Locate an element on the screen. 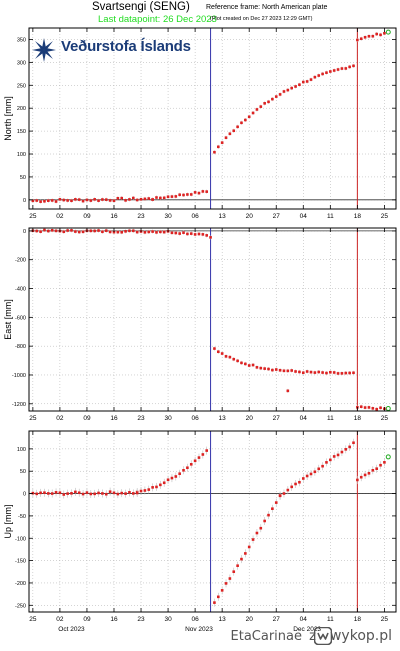 The image size is (400, 651). vedurstofa-star-icon is located at coordinates (44, 50).